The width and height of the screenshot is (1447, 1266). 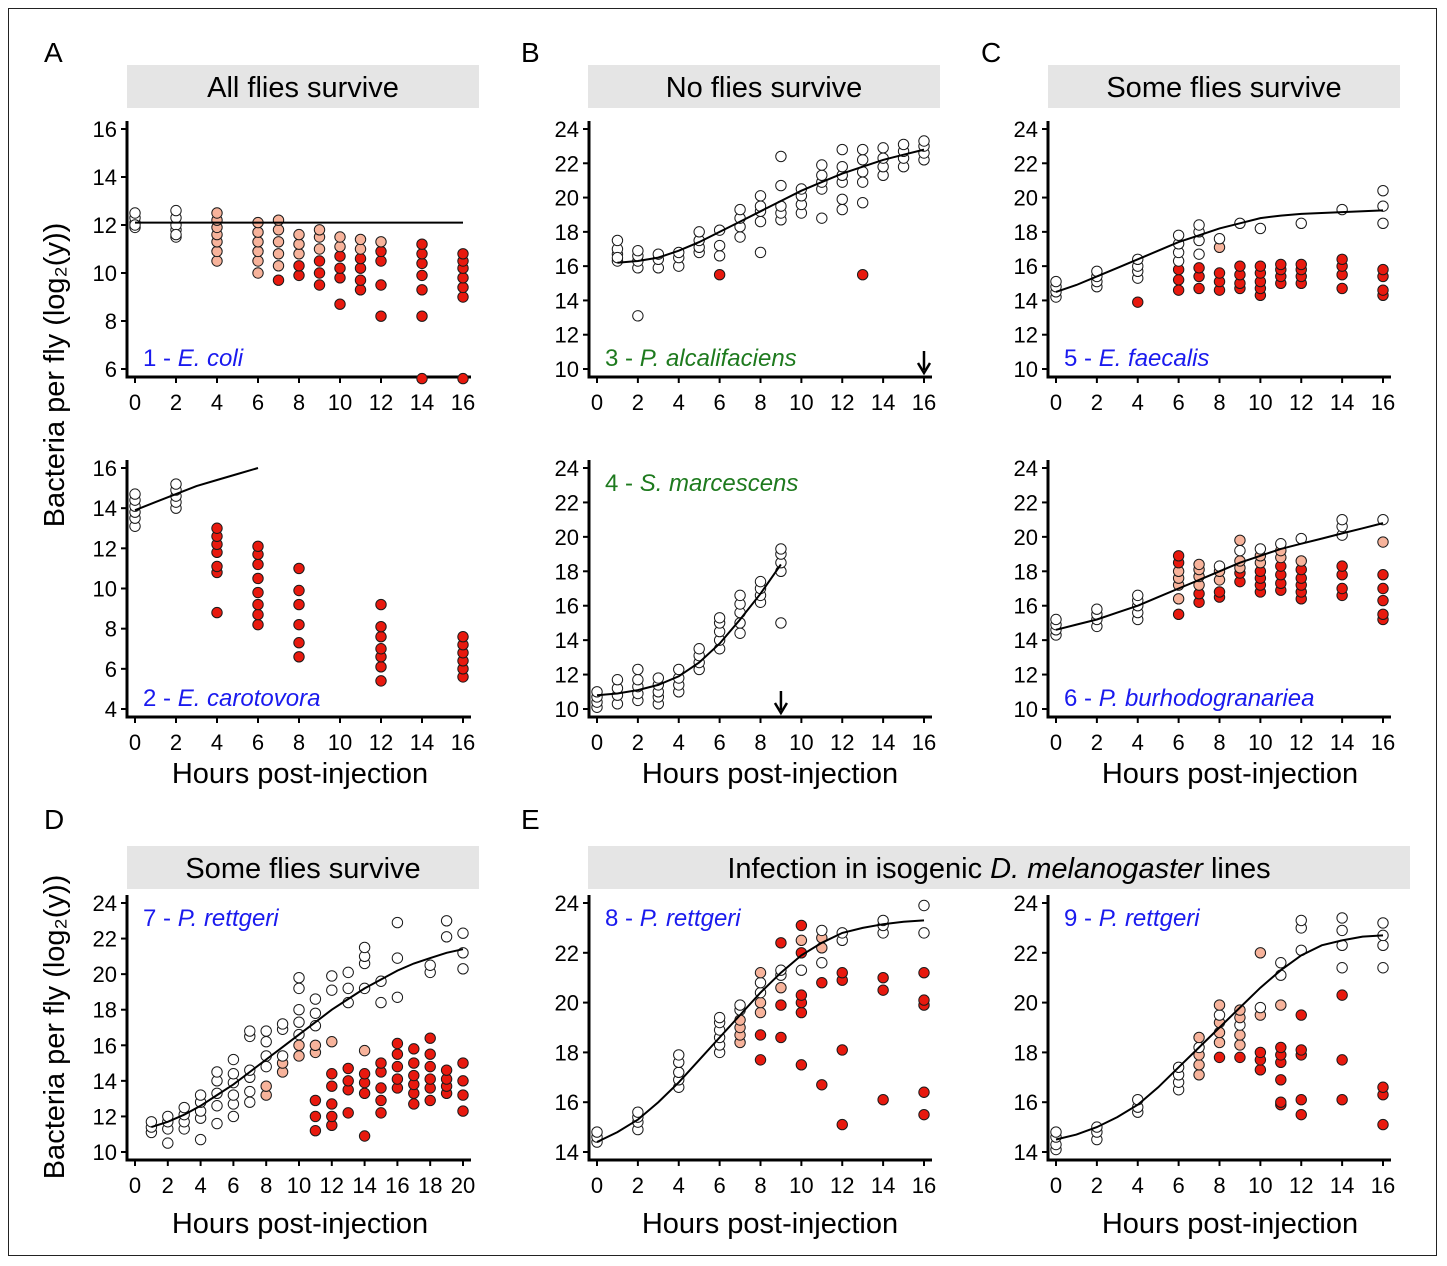 I want to click on x-tick-label: 0, so click(x=135, y=402).